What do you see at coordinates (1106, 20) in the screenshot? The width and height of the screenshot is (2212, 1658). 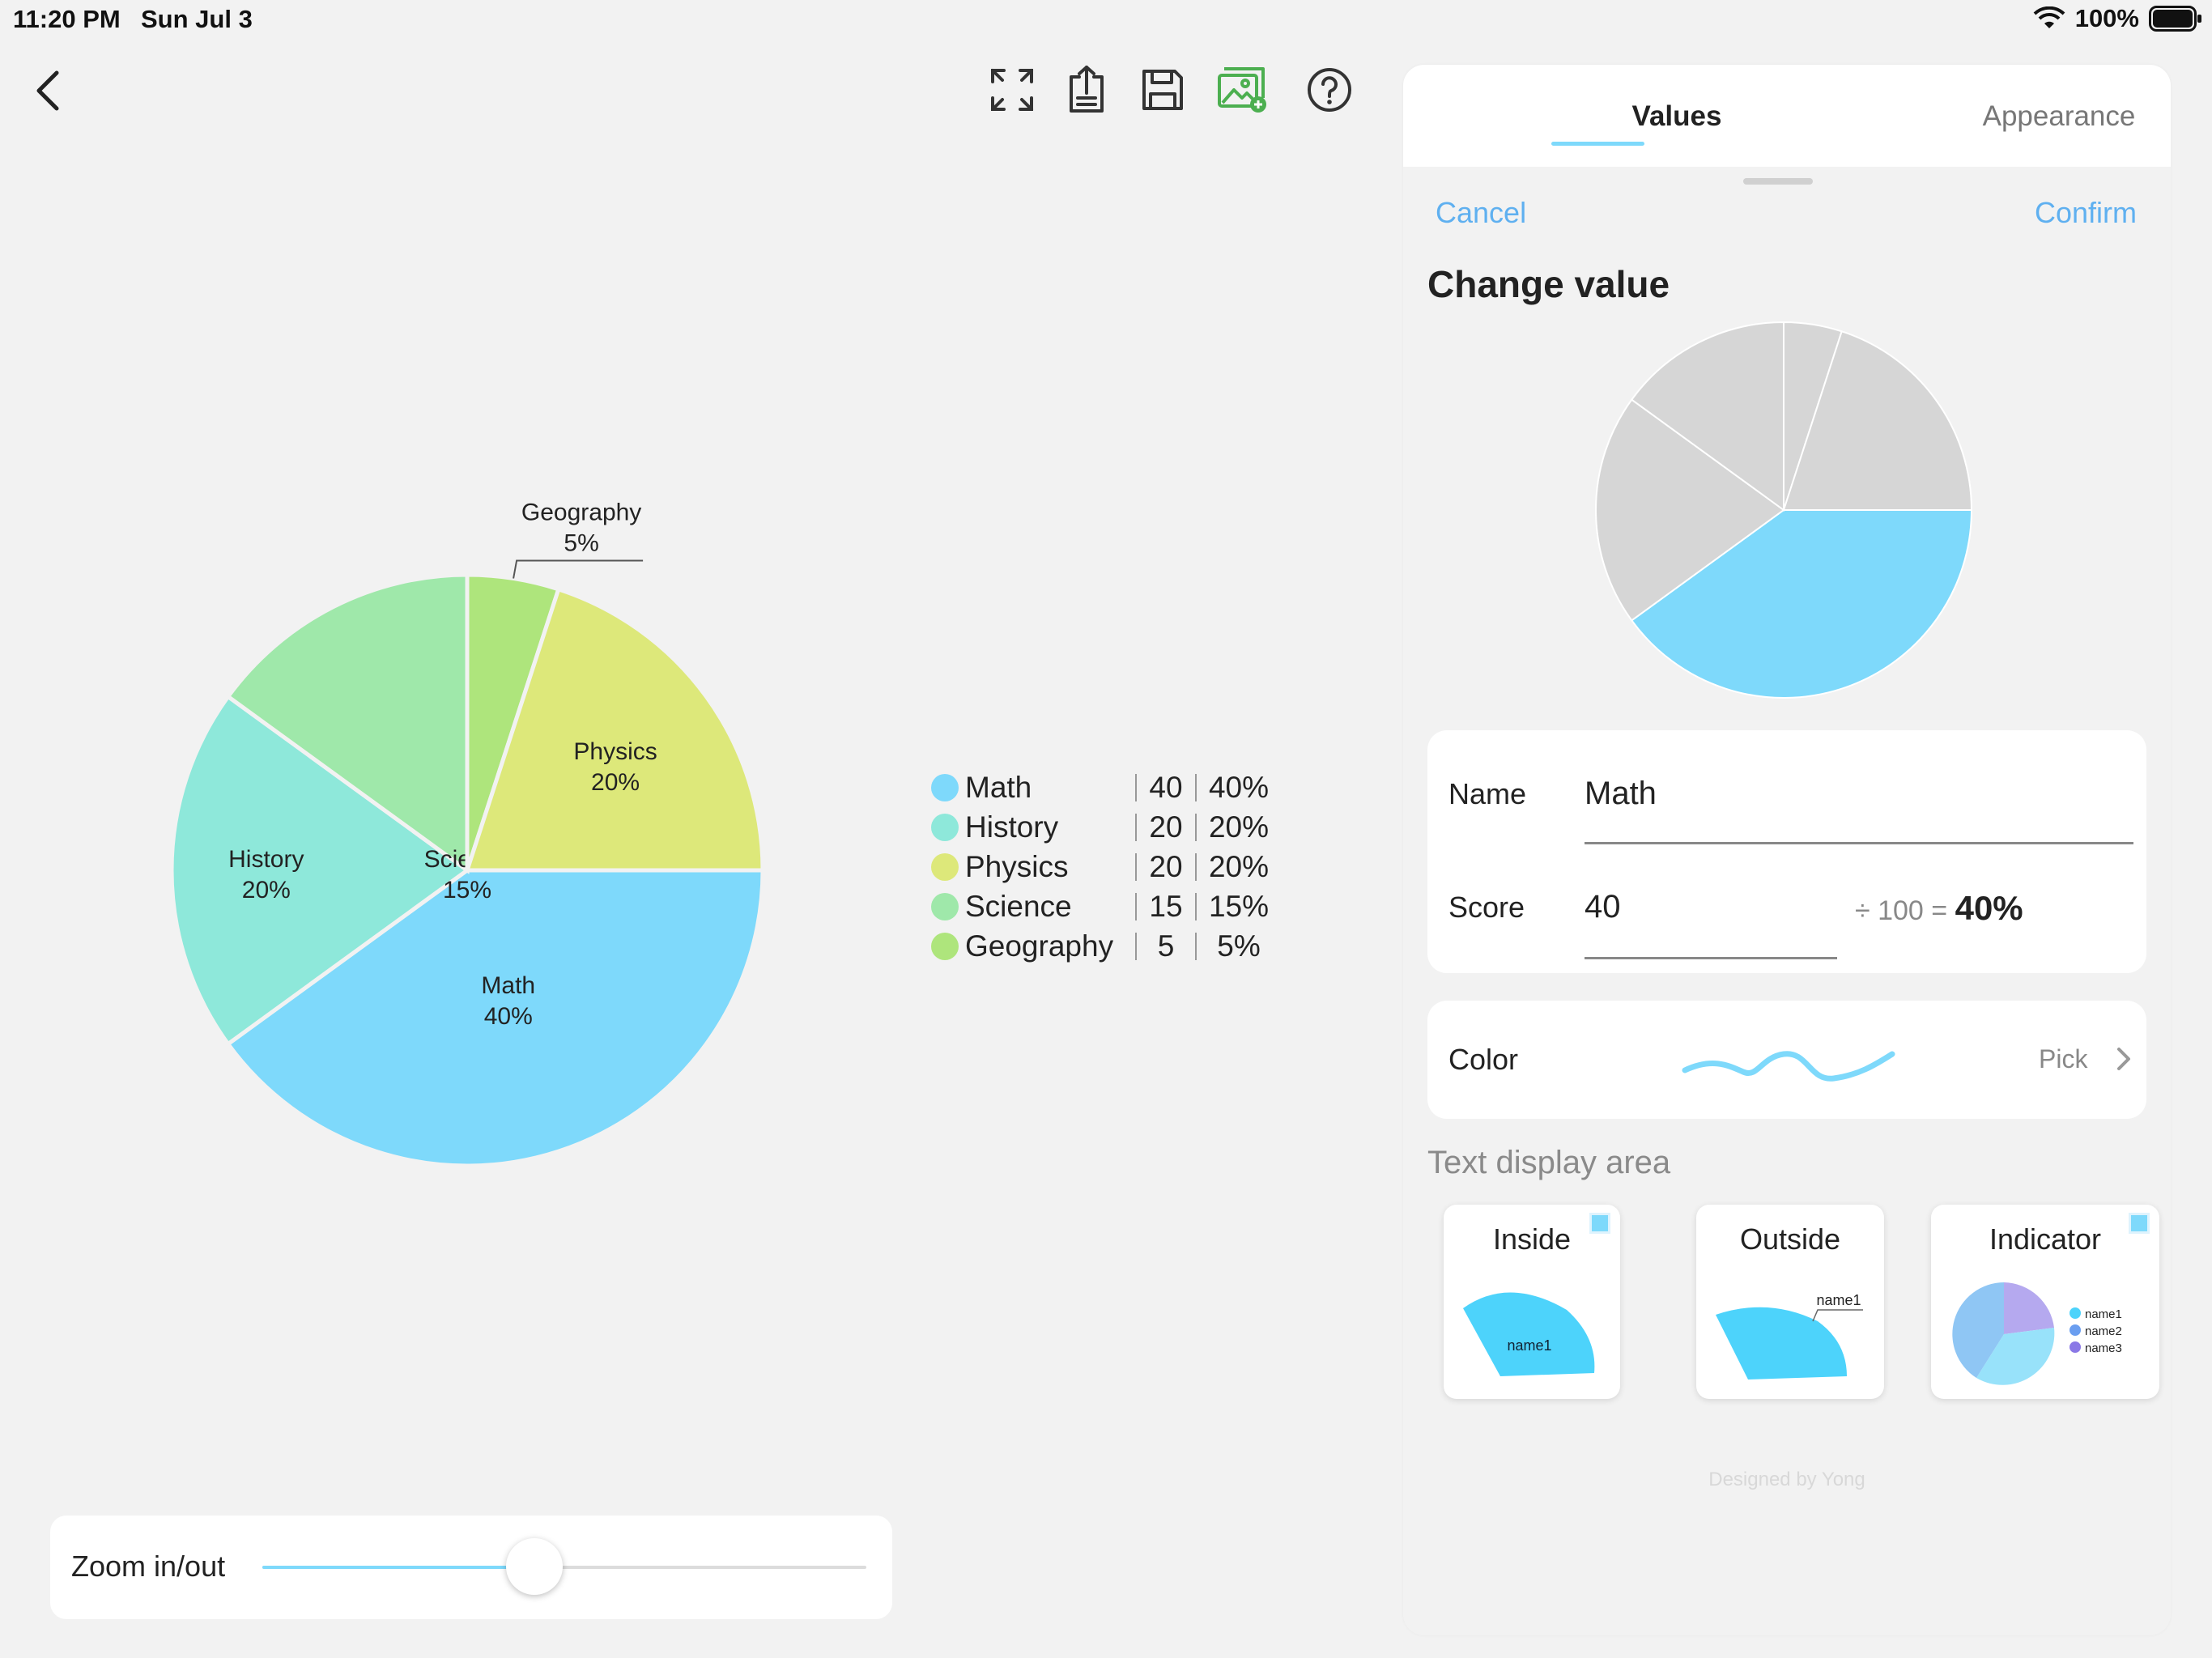 I see `status-bar: 11:20 PM Sun Jul 3 100%` at bounding box center [1106, 20].